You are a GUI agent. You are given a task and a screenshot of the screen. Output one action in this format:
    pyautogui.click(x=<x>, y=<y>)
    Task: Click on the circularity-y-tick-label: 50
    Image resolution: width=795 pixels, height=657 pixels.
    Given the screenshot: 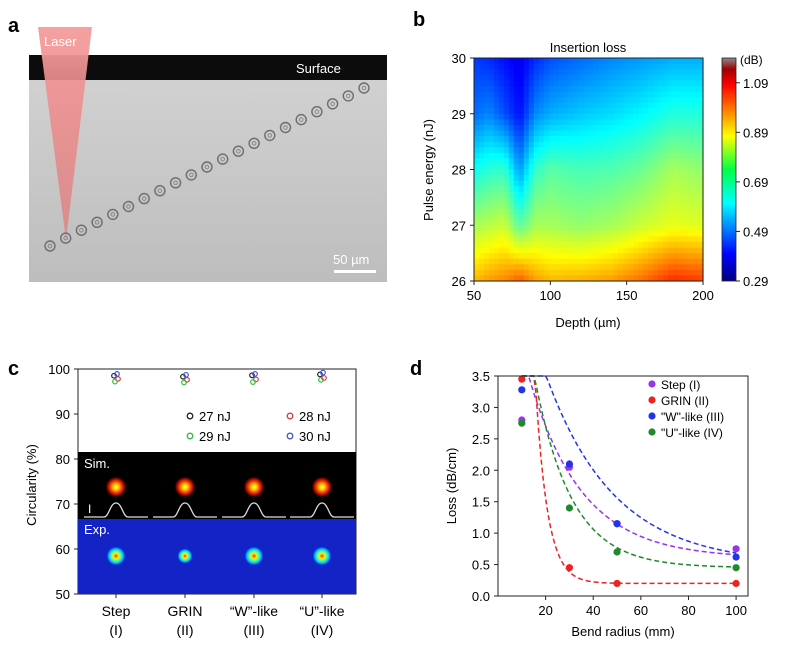 What is the action you would take?
    pyautogui.click(x=63, y=594)
    